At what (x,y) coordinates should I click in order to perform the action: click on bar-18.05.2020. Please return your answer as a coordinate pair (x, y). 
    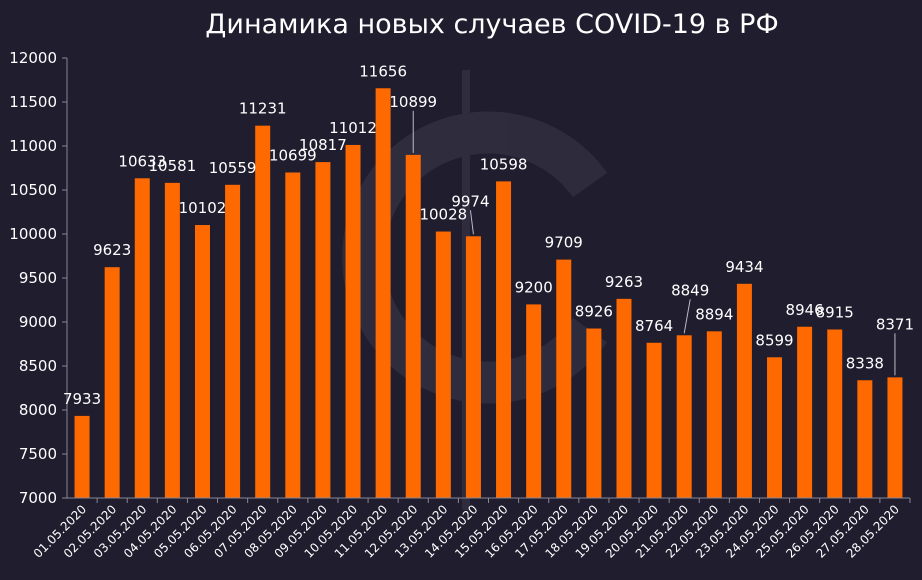
    Looking at the image, I should click on (594, 413).